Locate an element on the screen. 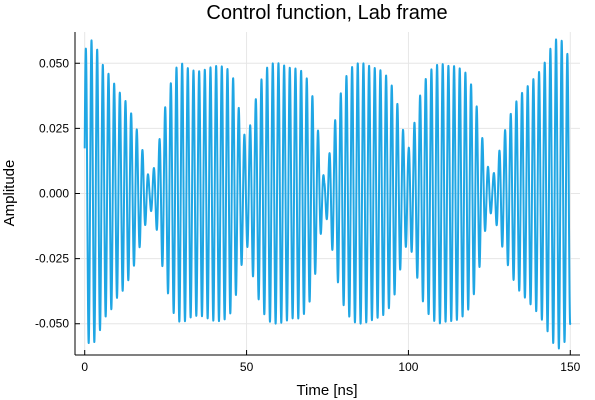  y-tick-label: 0.000 is located at coordinates (54, 194).